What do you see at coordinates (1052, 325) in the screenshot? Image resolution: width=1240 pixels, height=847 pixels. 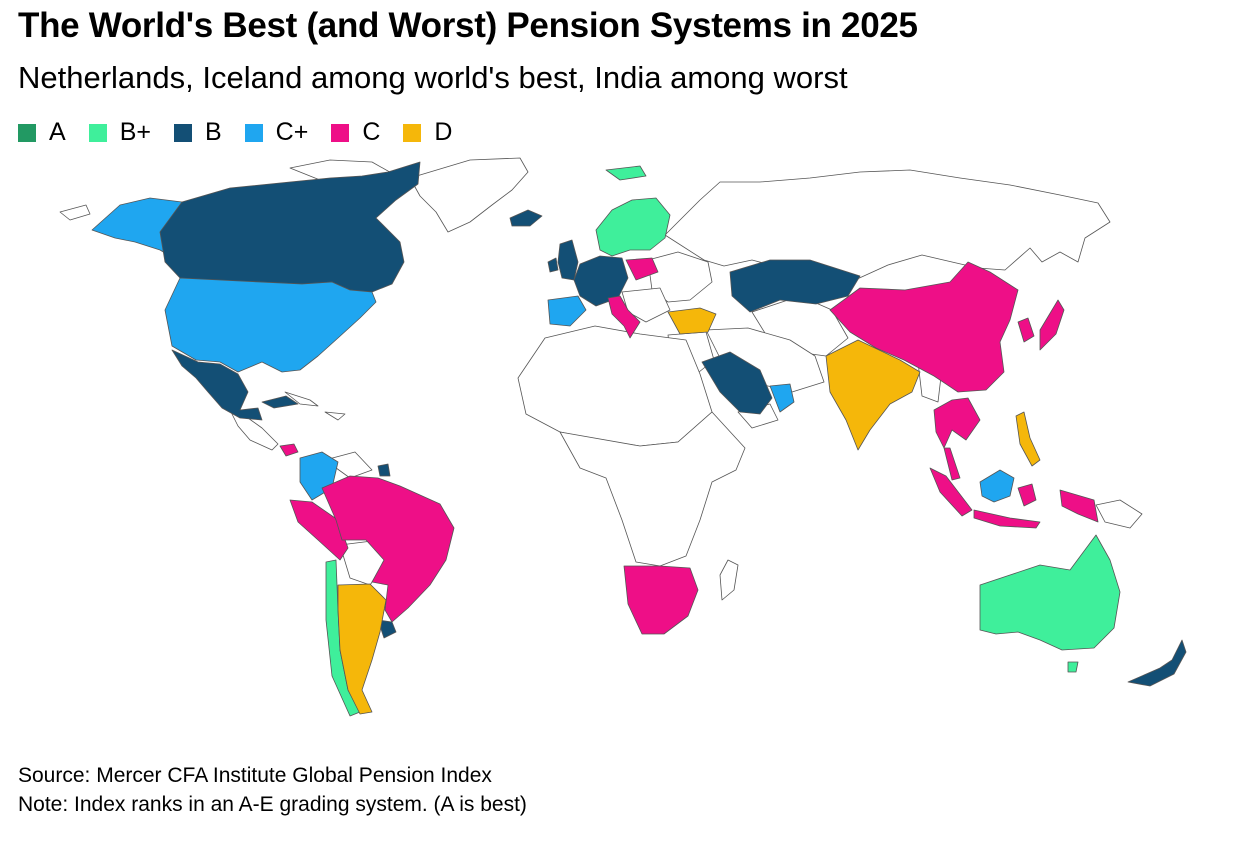 I see `country-japan` at bounding box center [1052, 325].